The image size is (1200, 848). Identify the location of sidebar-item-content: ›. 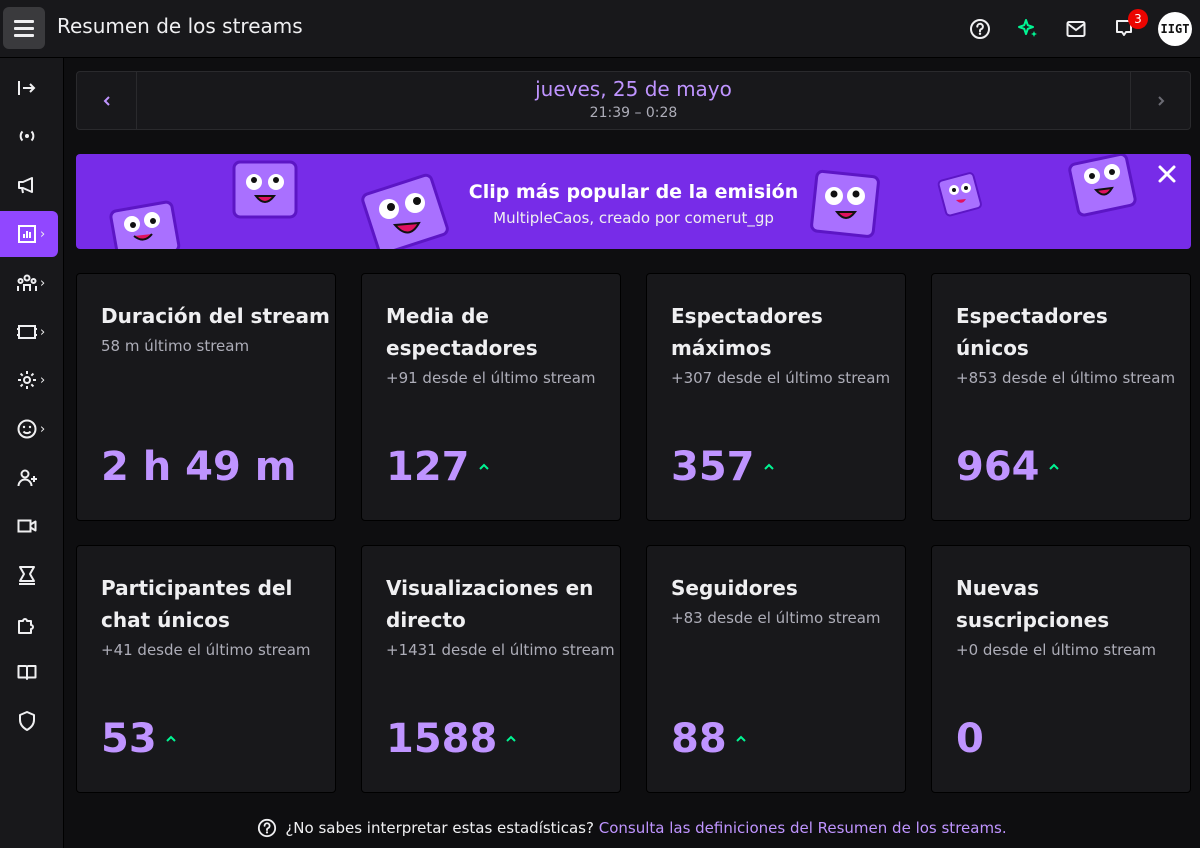
(29, 332).